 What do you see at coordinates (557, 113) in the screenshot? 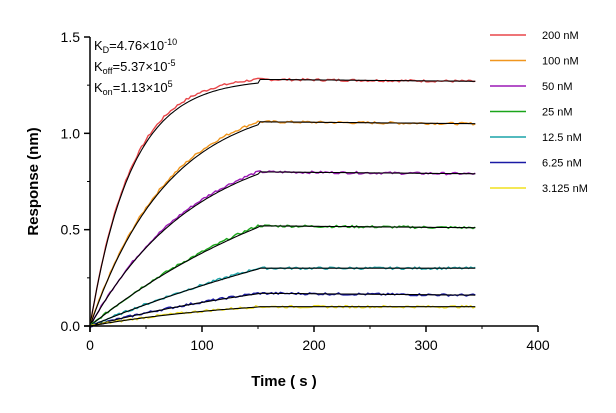
I see `legend-label-3: 25 nM` at bounding box center [557, 113].